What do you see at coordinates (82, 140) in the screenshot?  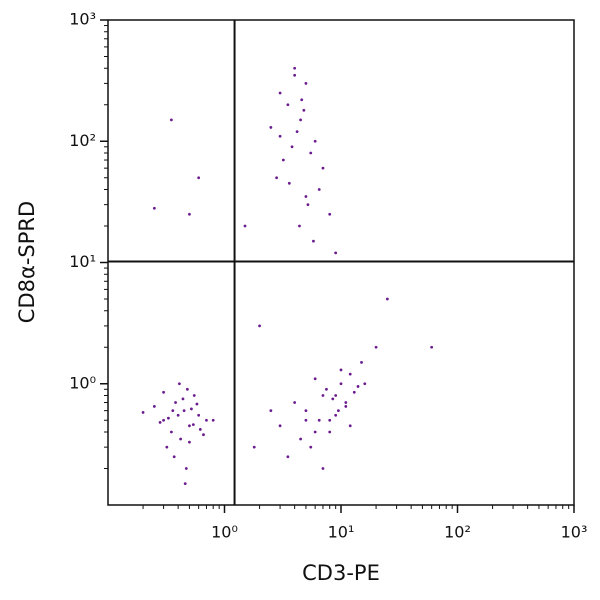 I see `y-tick-label: 10²` at bounding box center [82, 140].